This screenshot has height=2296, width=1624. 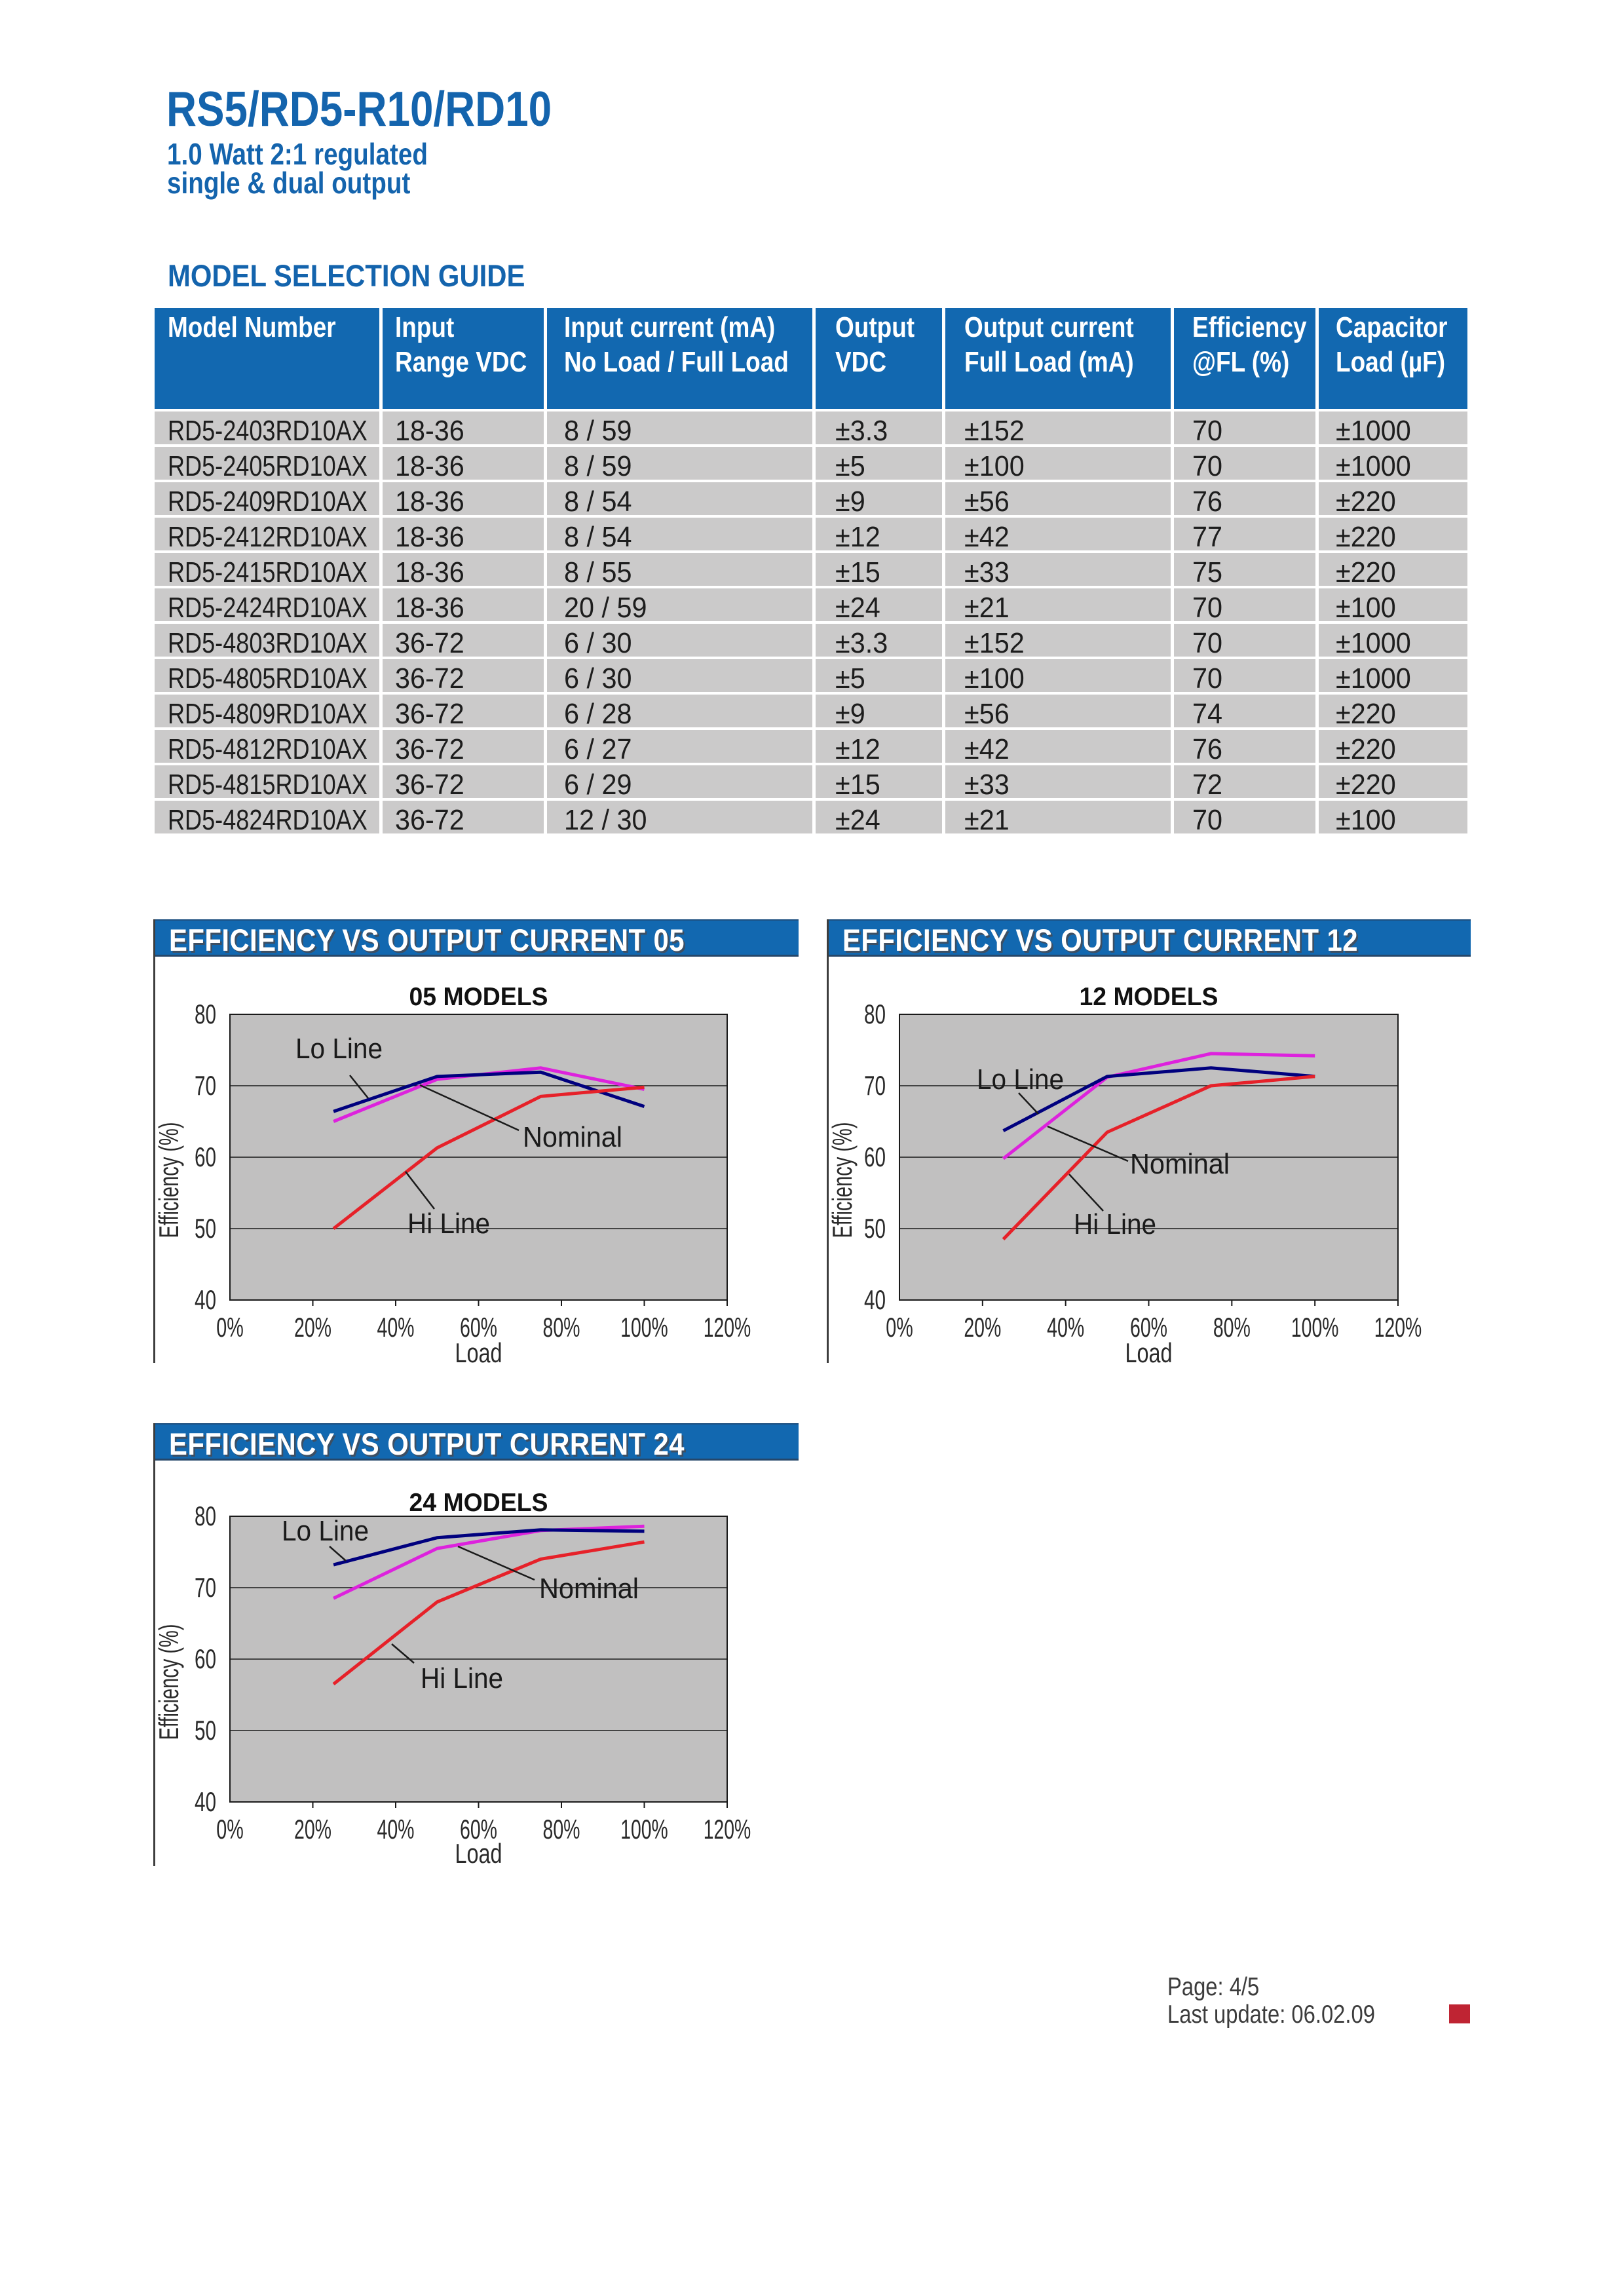 What do you see at coordinates (1149, 997) in the screenshot?
I see `svg-text: 12 MODELS` at bounding box center [1149, 997].